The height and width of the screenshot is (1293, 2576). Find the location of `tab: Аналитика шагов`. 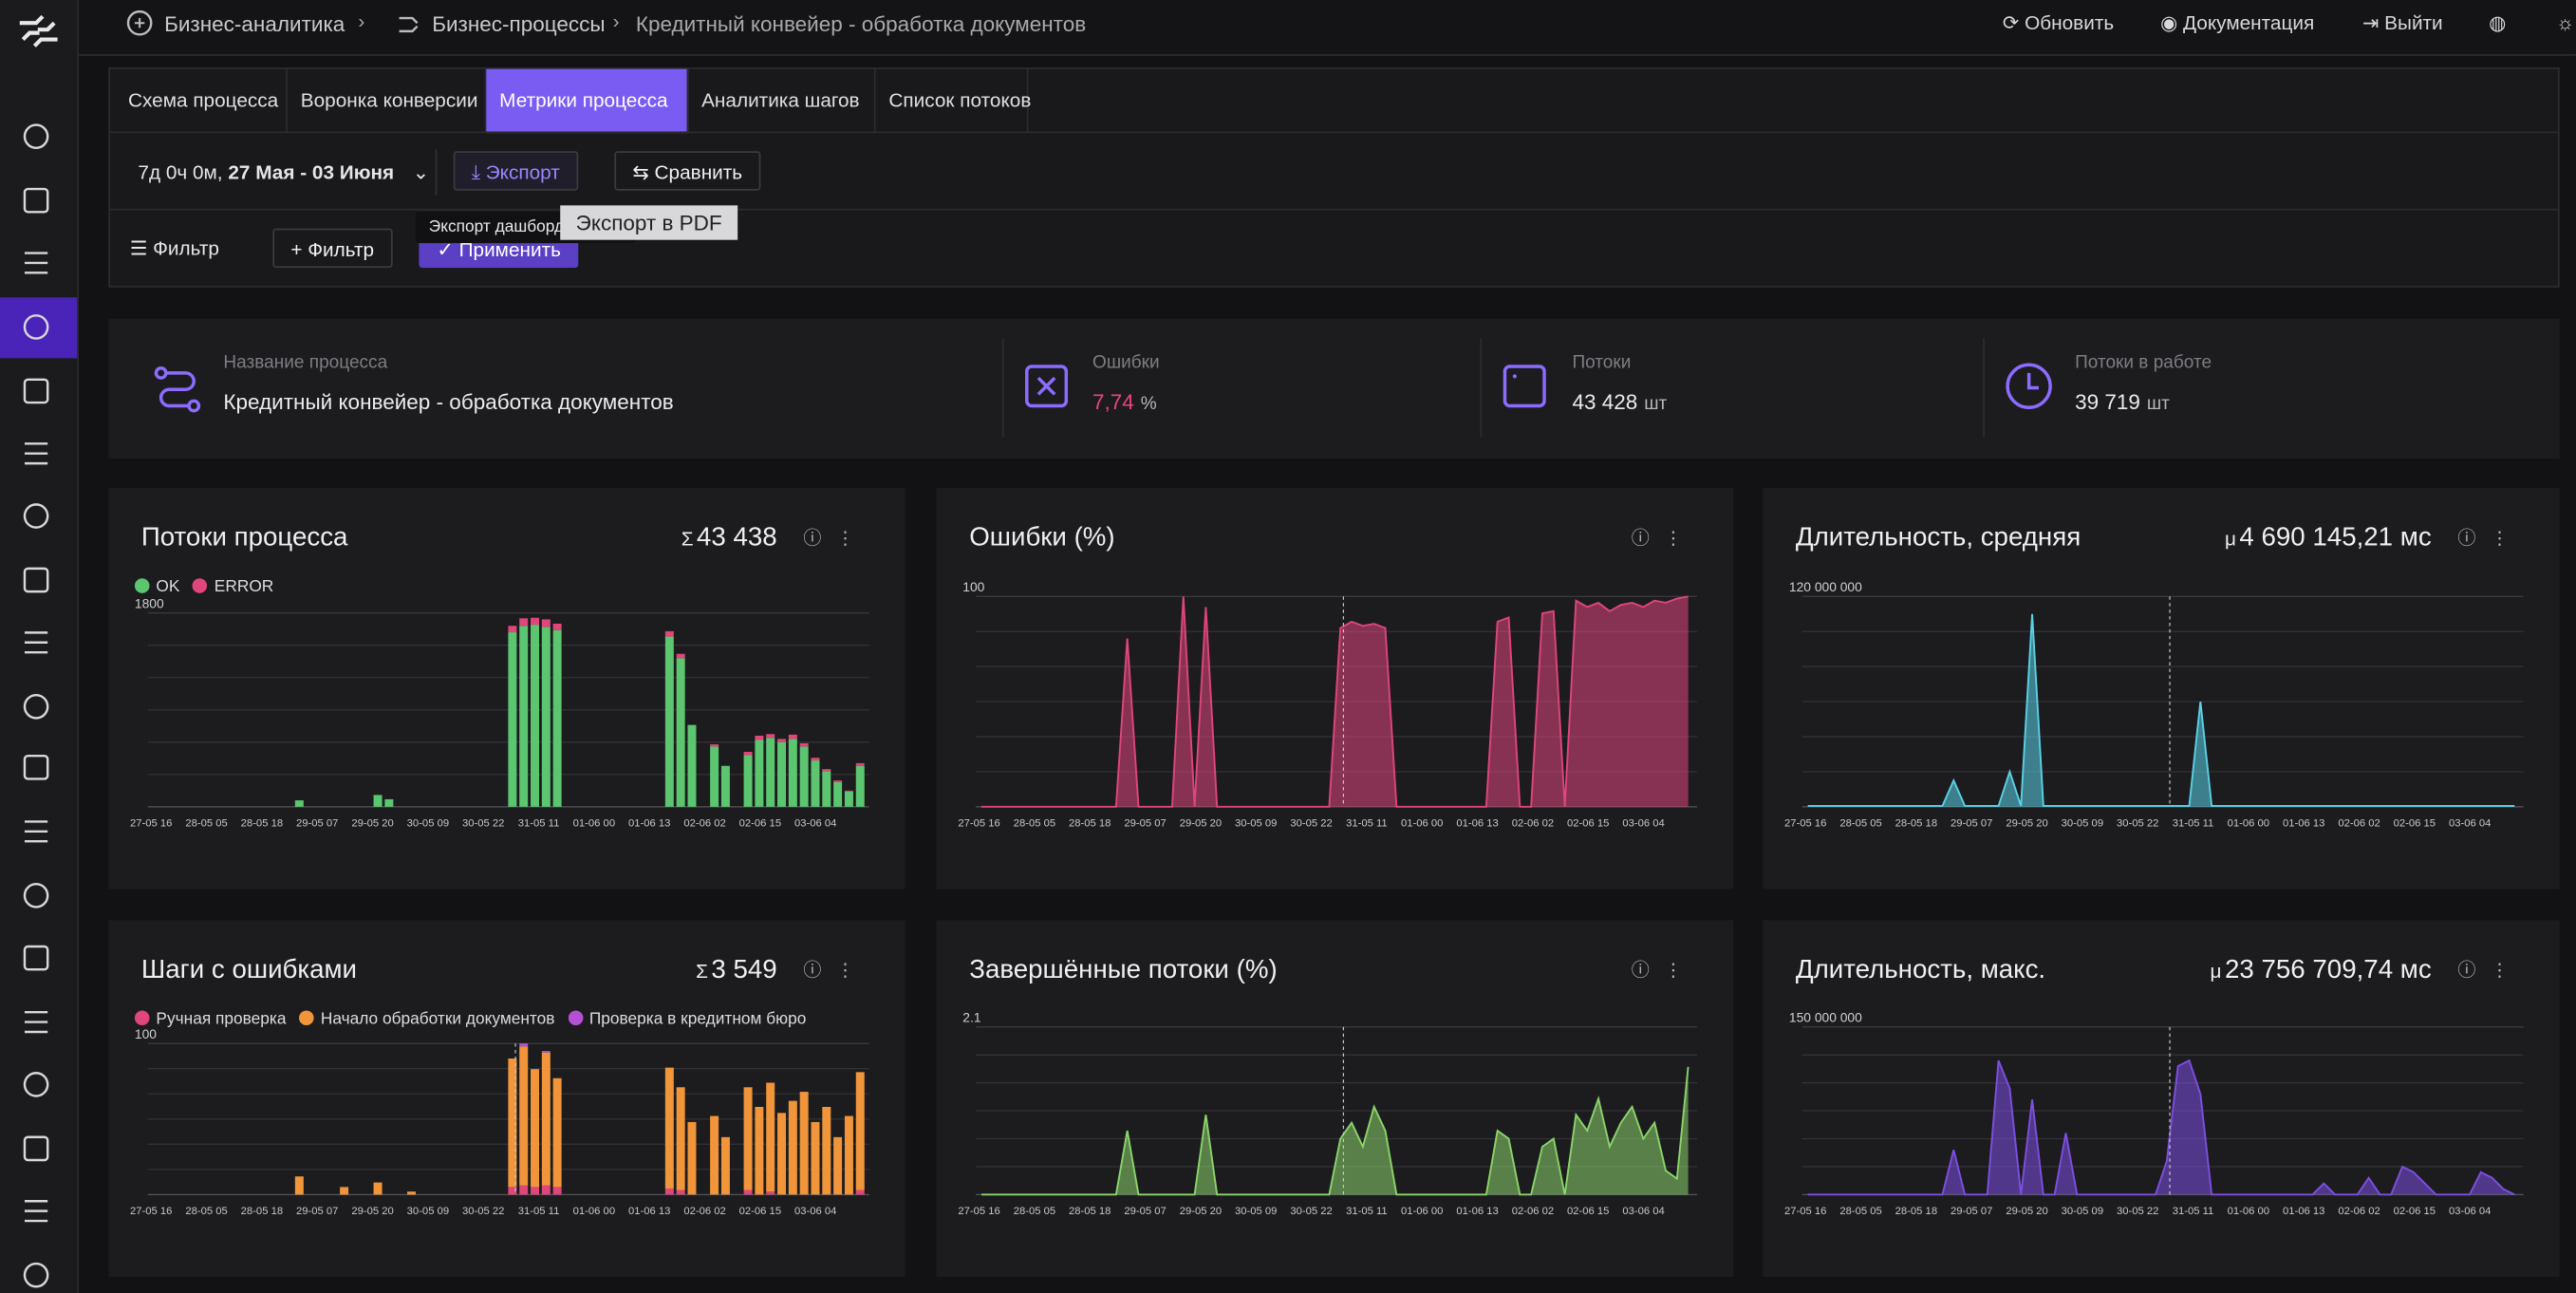

tab: Аналитика шагов is located at coordinates (782, 101).